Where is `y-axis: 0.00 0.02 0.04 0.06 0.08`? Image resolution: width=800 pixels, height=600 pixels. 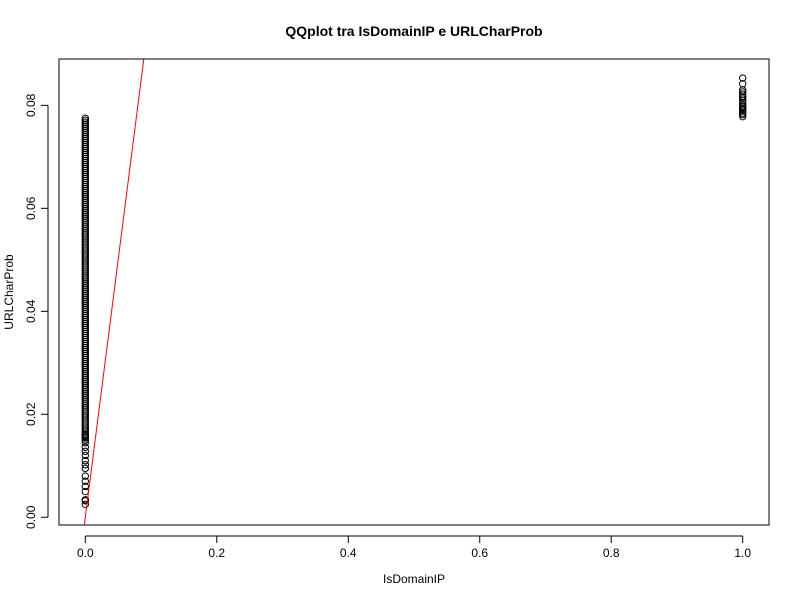 y-axis: 0.00 0.02 0.04 0.06 0.08 is located at coordinates (36, 311).